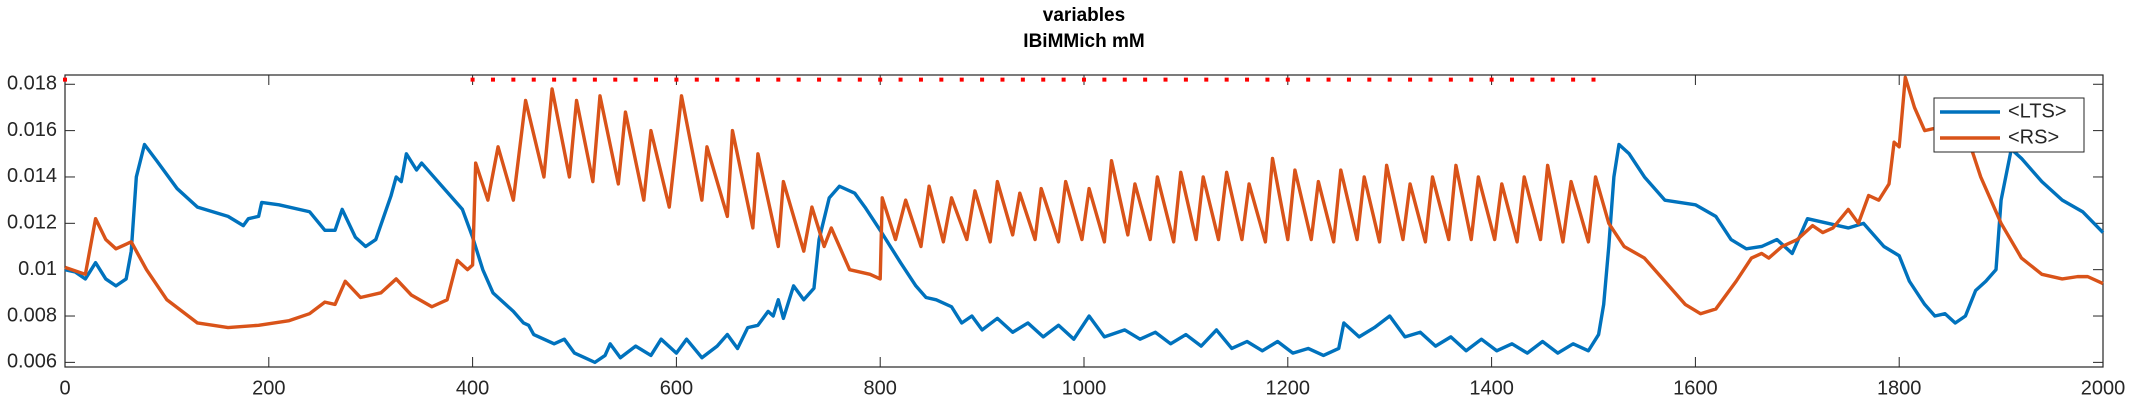 Image resolution: width=2133 pixels, height=400 pixels. I want to click on x-tick-label: 200, so click(268, 388).